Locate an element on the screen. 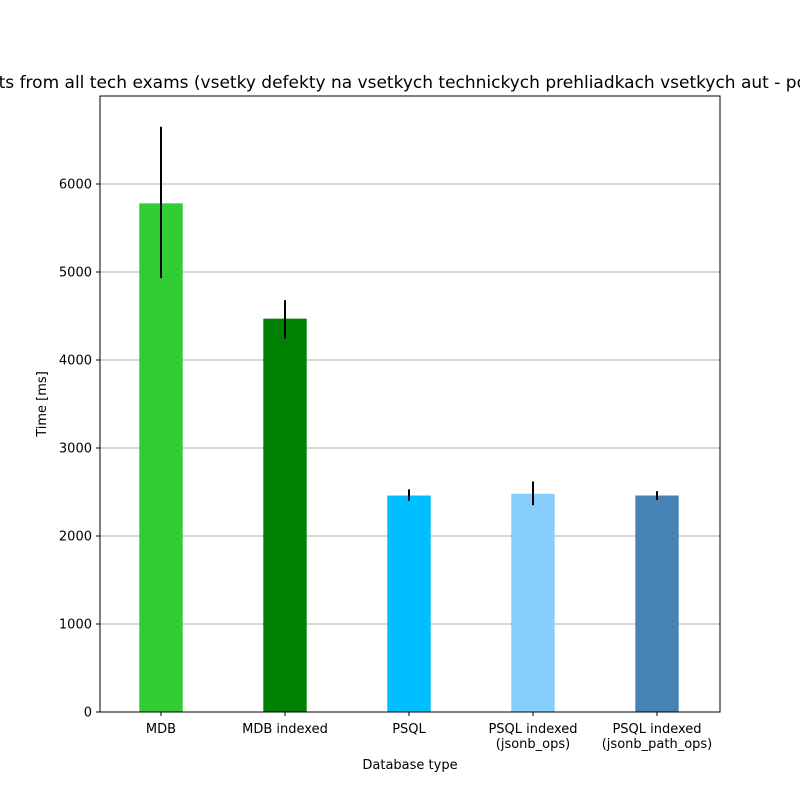 This screenshot has height=800, width=800. y-tick-label: 3000 is located at coordinates (75, 449).